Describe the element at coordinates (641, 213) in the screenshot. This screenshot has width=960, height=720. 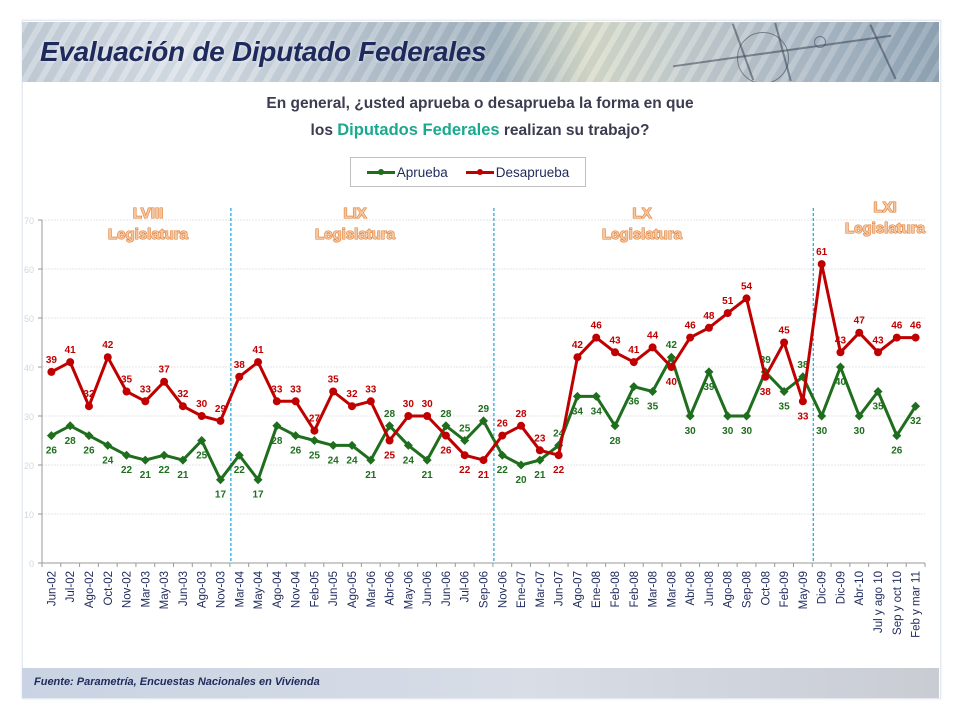
I see `legislatura-label-roman: LX` at that location.